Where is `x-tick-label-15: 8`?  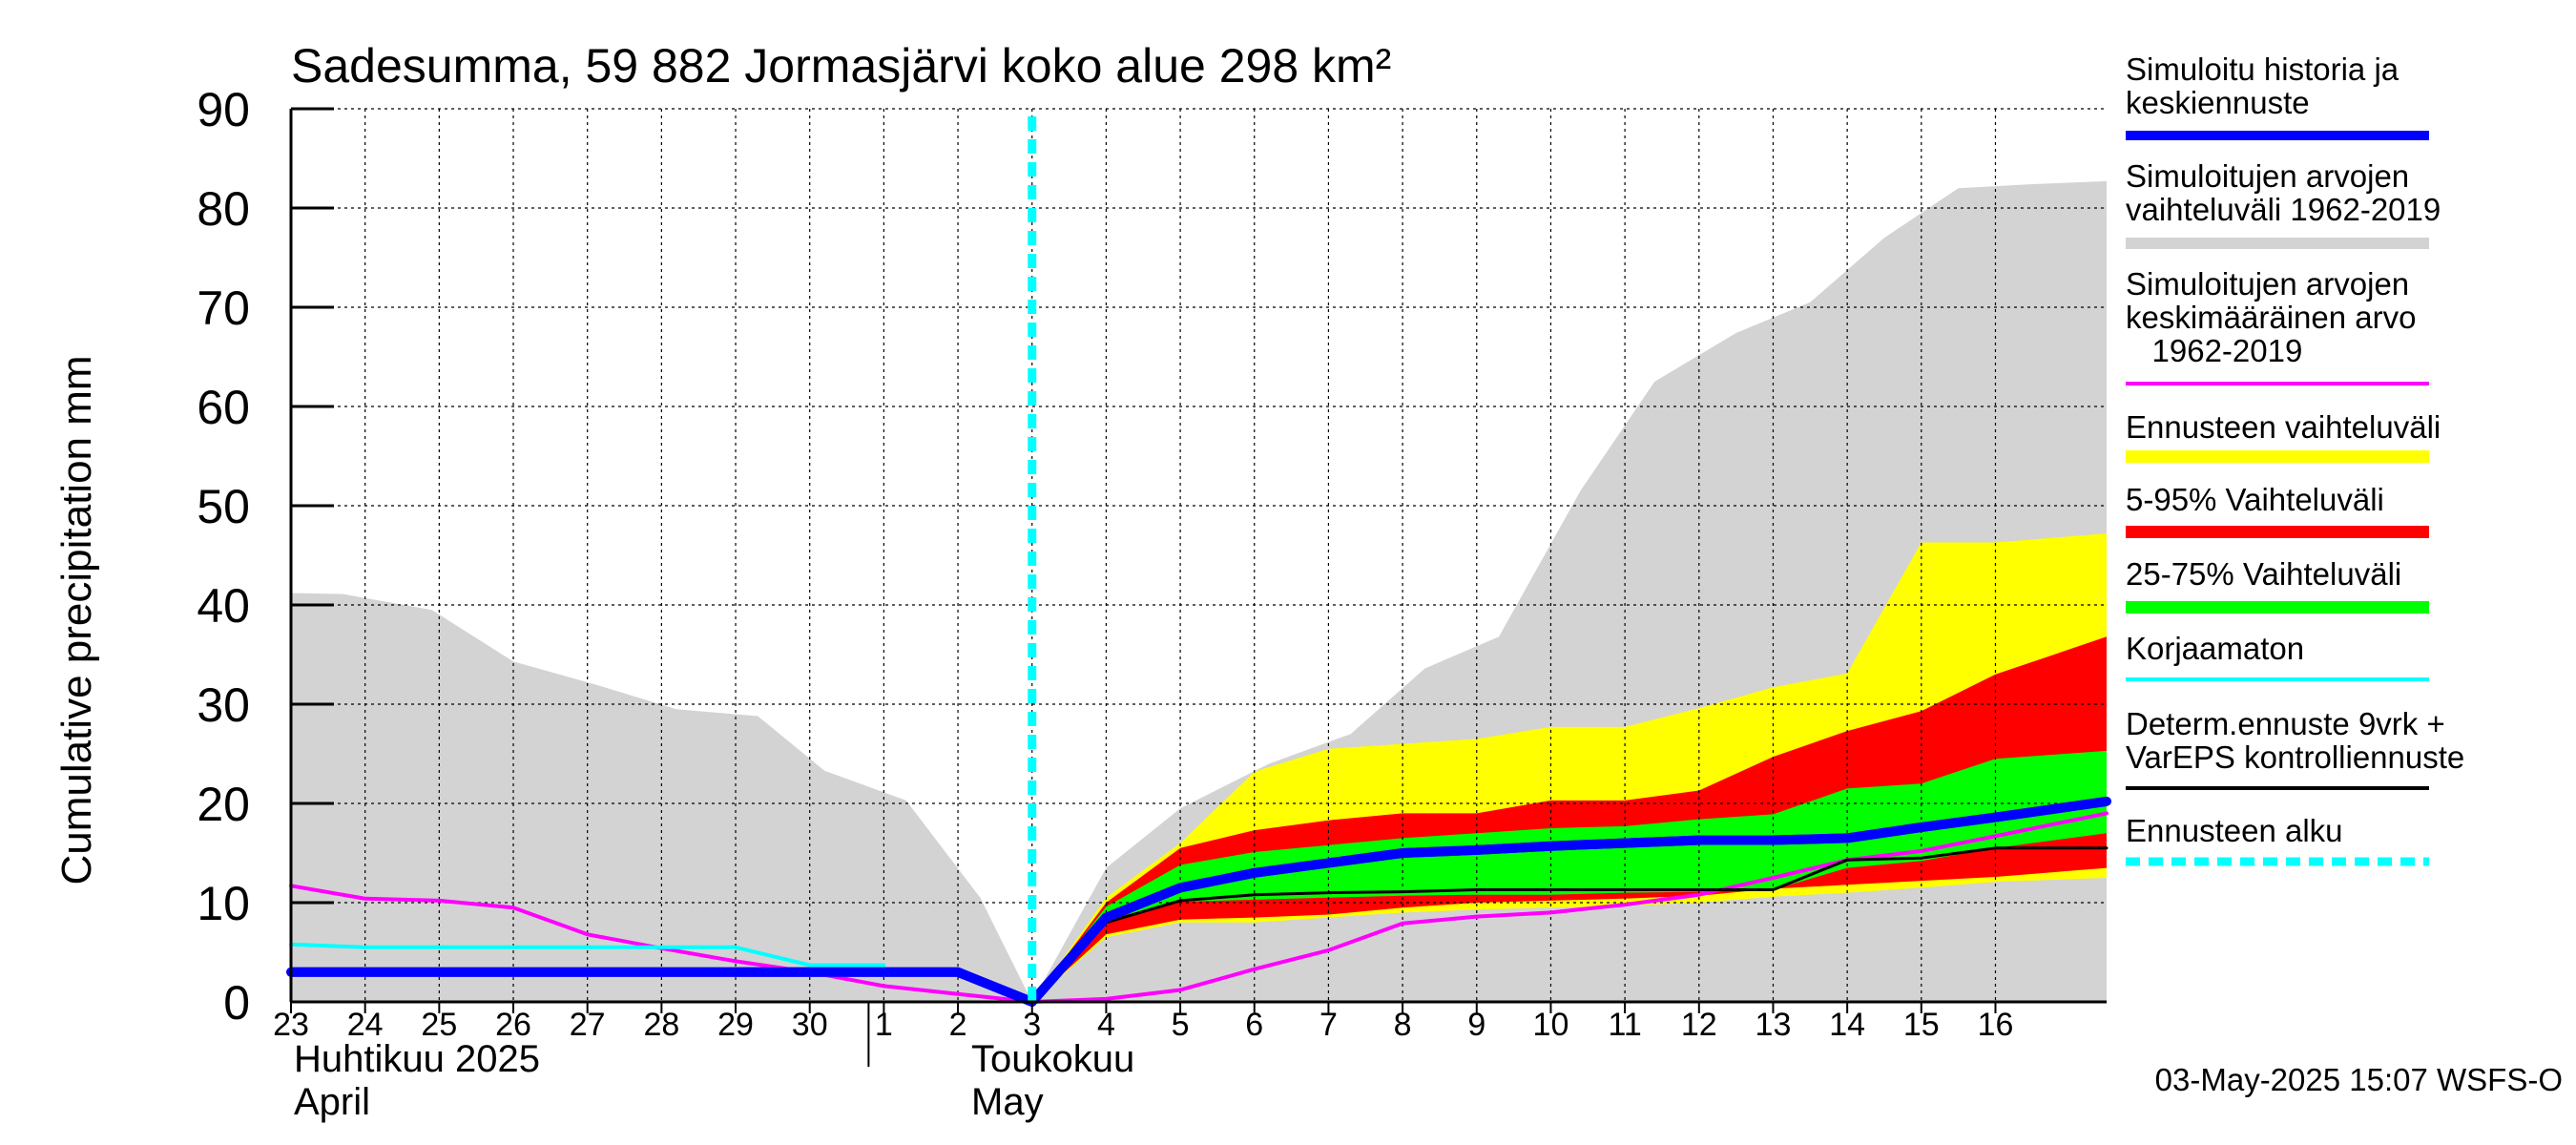 x-tick-label-15: 8 is located at coordinates (1403, 1025).